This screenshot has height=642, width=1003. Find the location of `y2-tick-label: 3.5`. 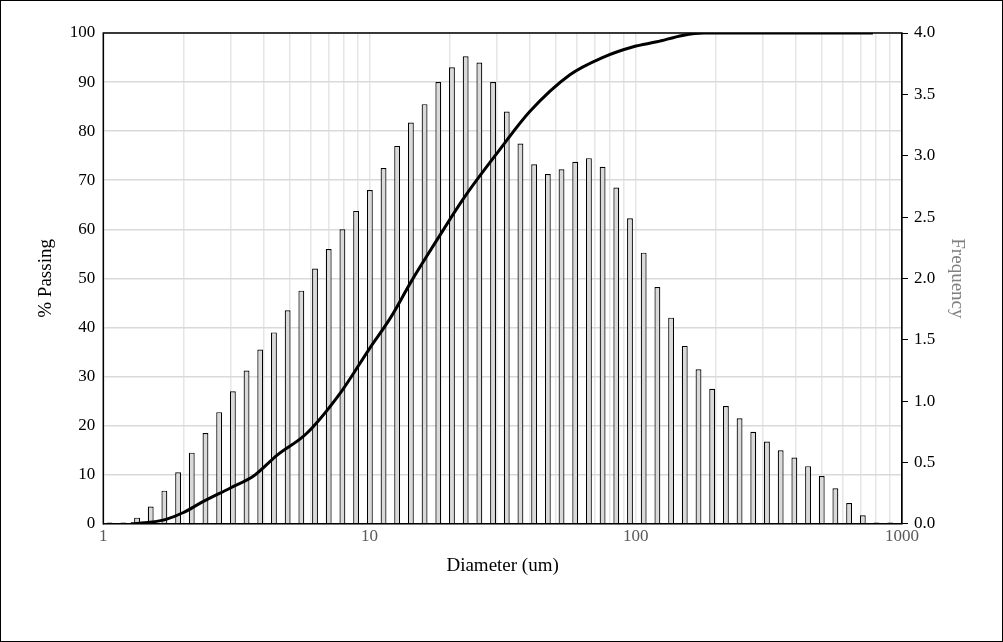

y2-tick-label: 3.5 is located at coordinates (924, 93).